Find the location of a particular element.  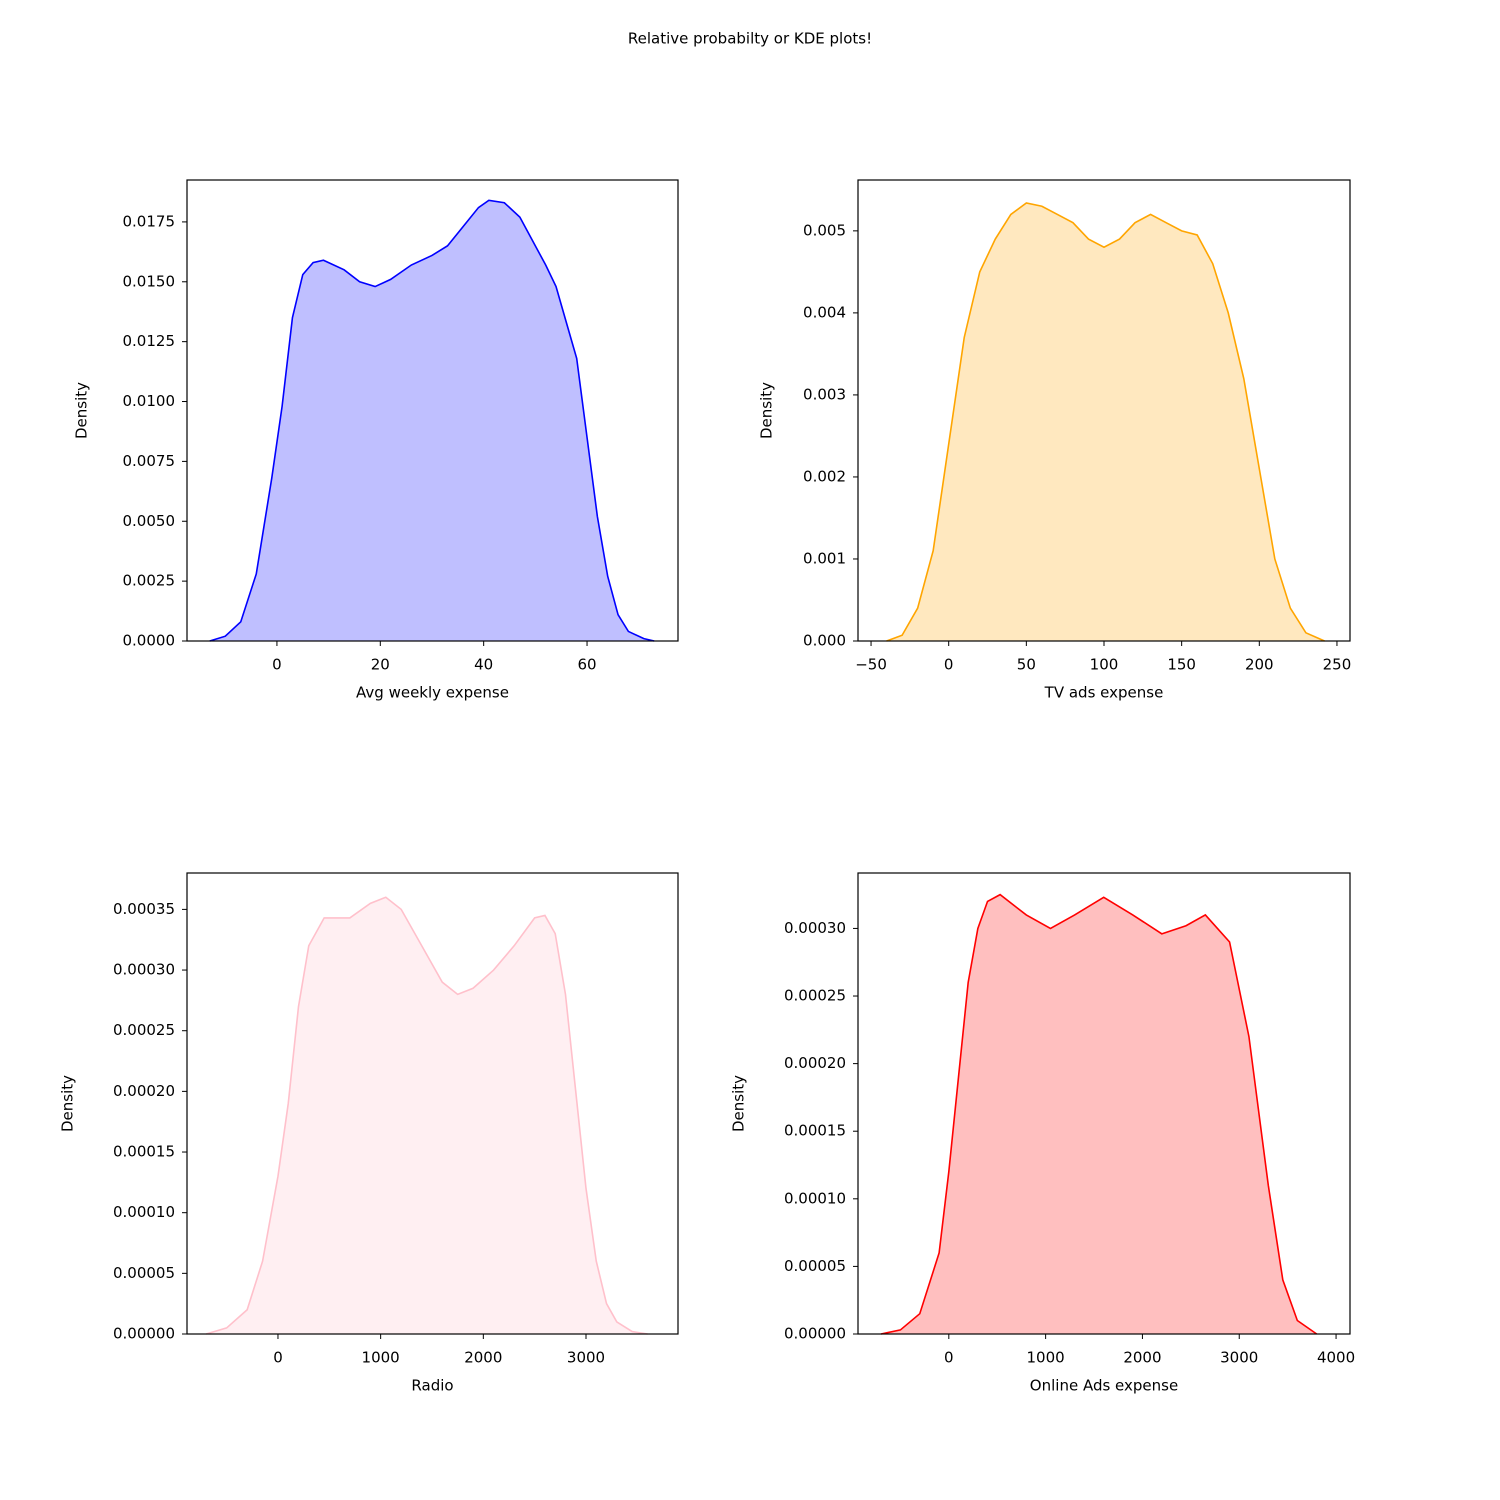

x-tick-label: 50 is located at coordinates (1026, 665).